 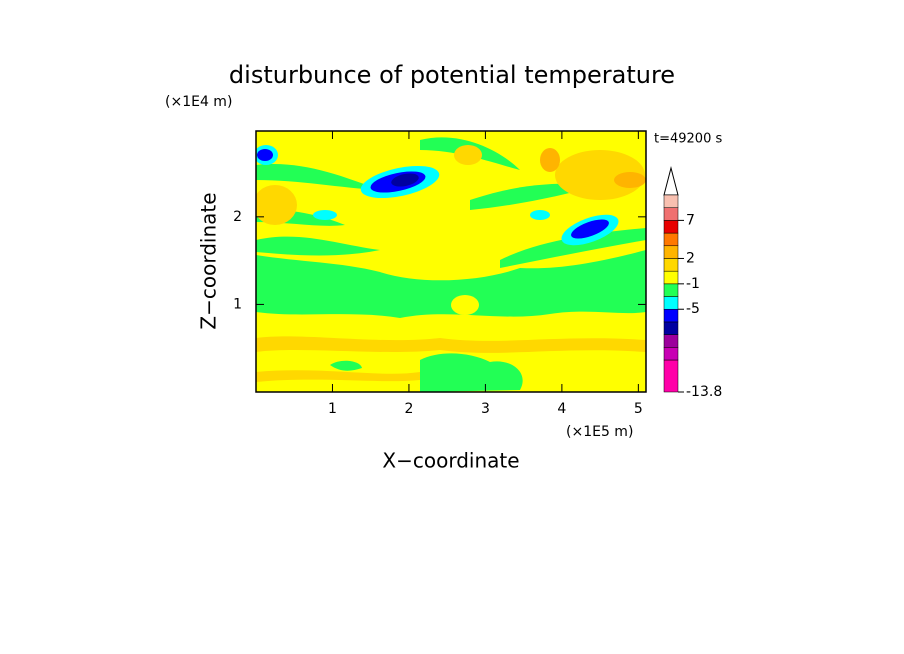 What do you see at coordinates (198, 102) in the screenshot?
I see `y-unit: (×1E4 m)` at bounding box center [198, 102].